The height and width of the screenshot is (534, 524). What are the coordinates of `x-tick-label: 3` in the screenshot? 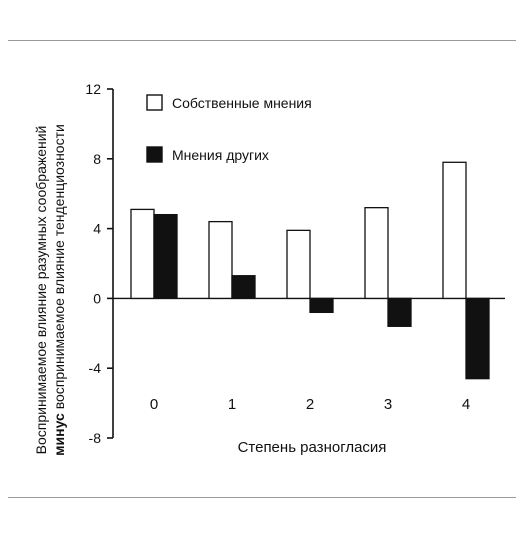 It's located at (388, 404).